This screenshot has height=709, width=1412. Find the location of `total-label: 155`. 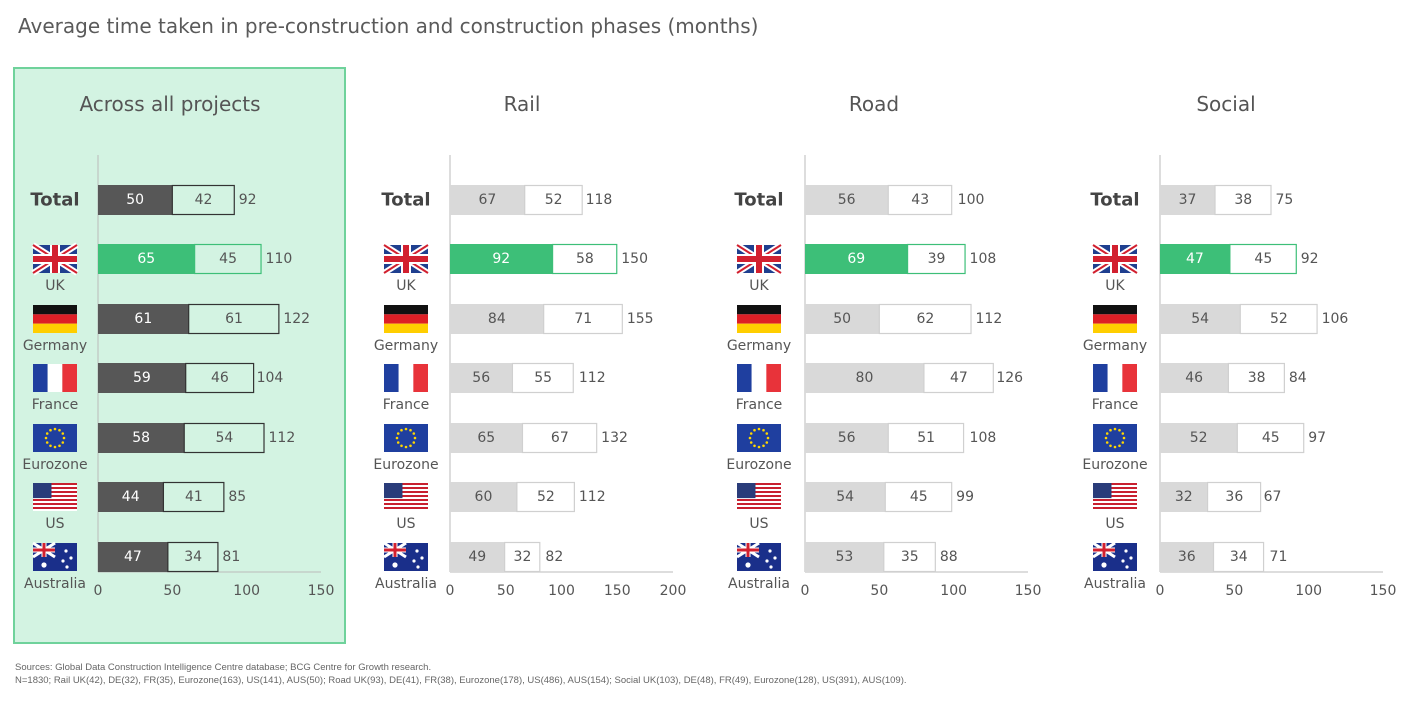

total-label: 155 is located at coordinates (640, 319).